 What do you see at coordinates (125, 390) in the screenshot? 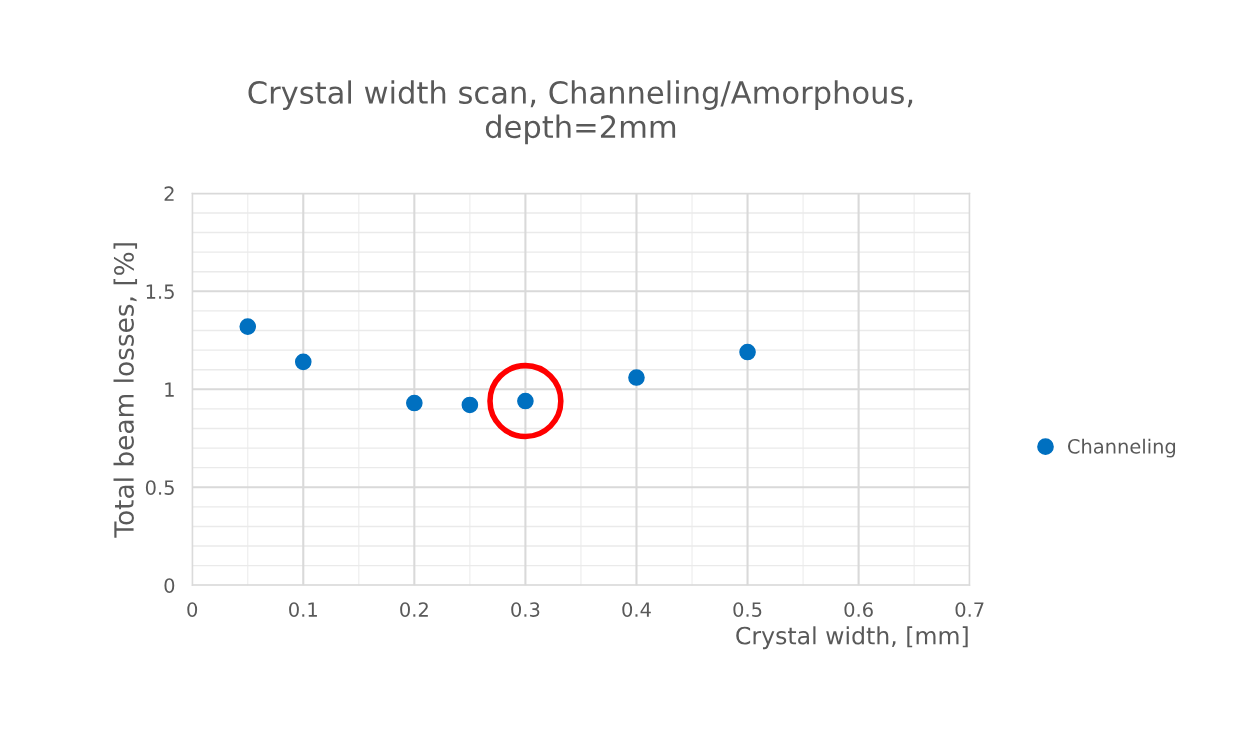
I see `y-axis-title: Total beam losses, [%]` at bounding box center [125, 390].